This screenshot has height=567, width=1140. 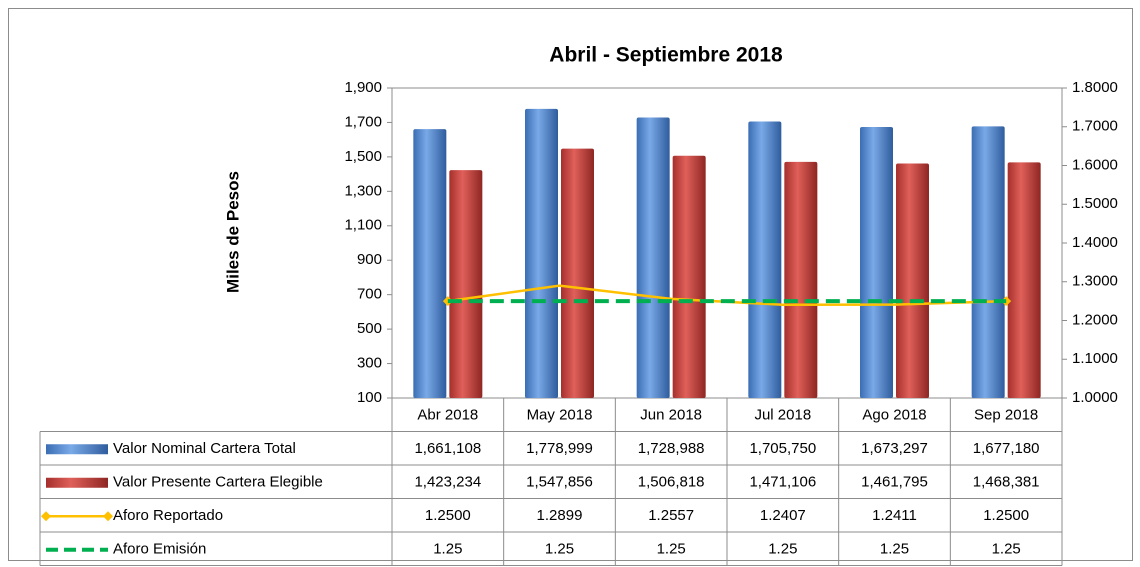 What do you see at coordinates (894, 482) in the screenshot?
I see `table-cell: 1,461,795` at bounding box center [894, 482].